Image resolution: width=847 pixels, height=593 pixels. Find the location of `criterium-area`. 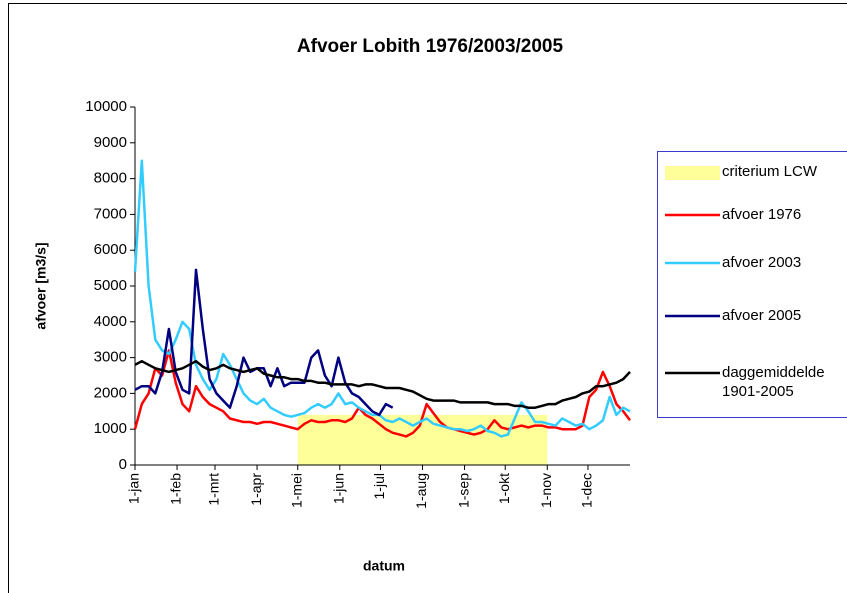

criterium-area is located at coordinates (422, 439).